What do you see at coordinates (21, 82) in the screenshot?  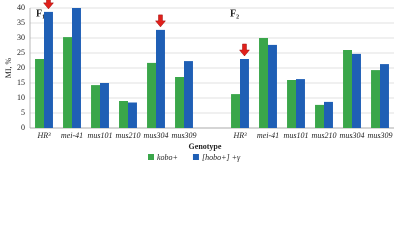 I see `y-tick-label: 15` at bounding box center [21, 82].